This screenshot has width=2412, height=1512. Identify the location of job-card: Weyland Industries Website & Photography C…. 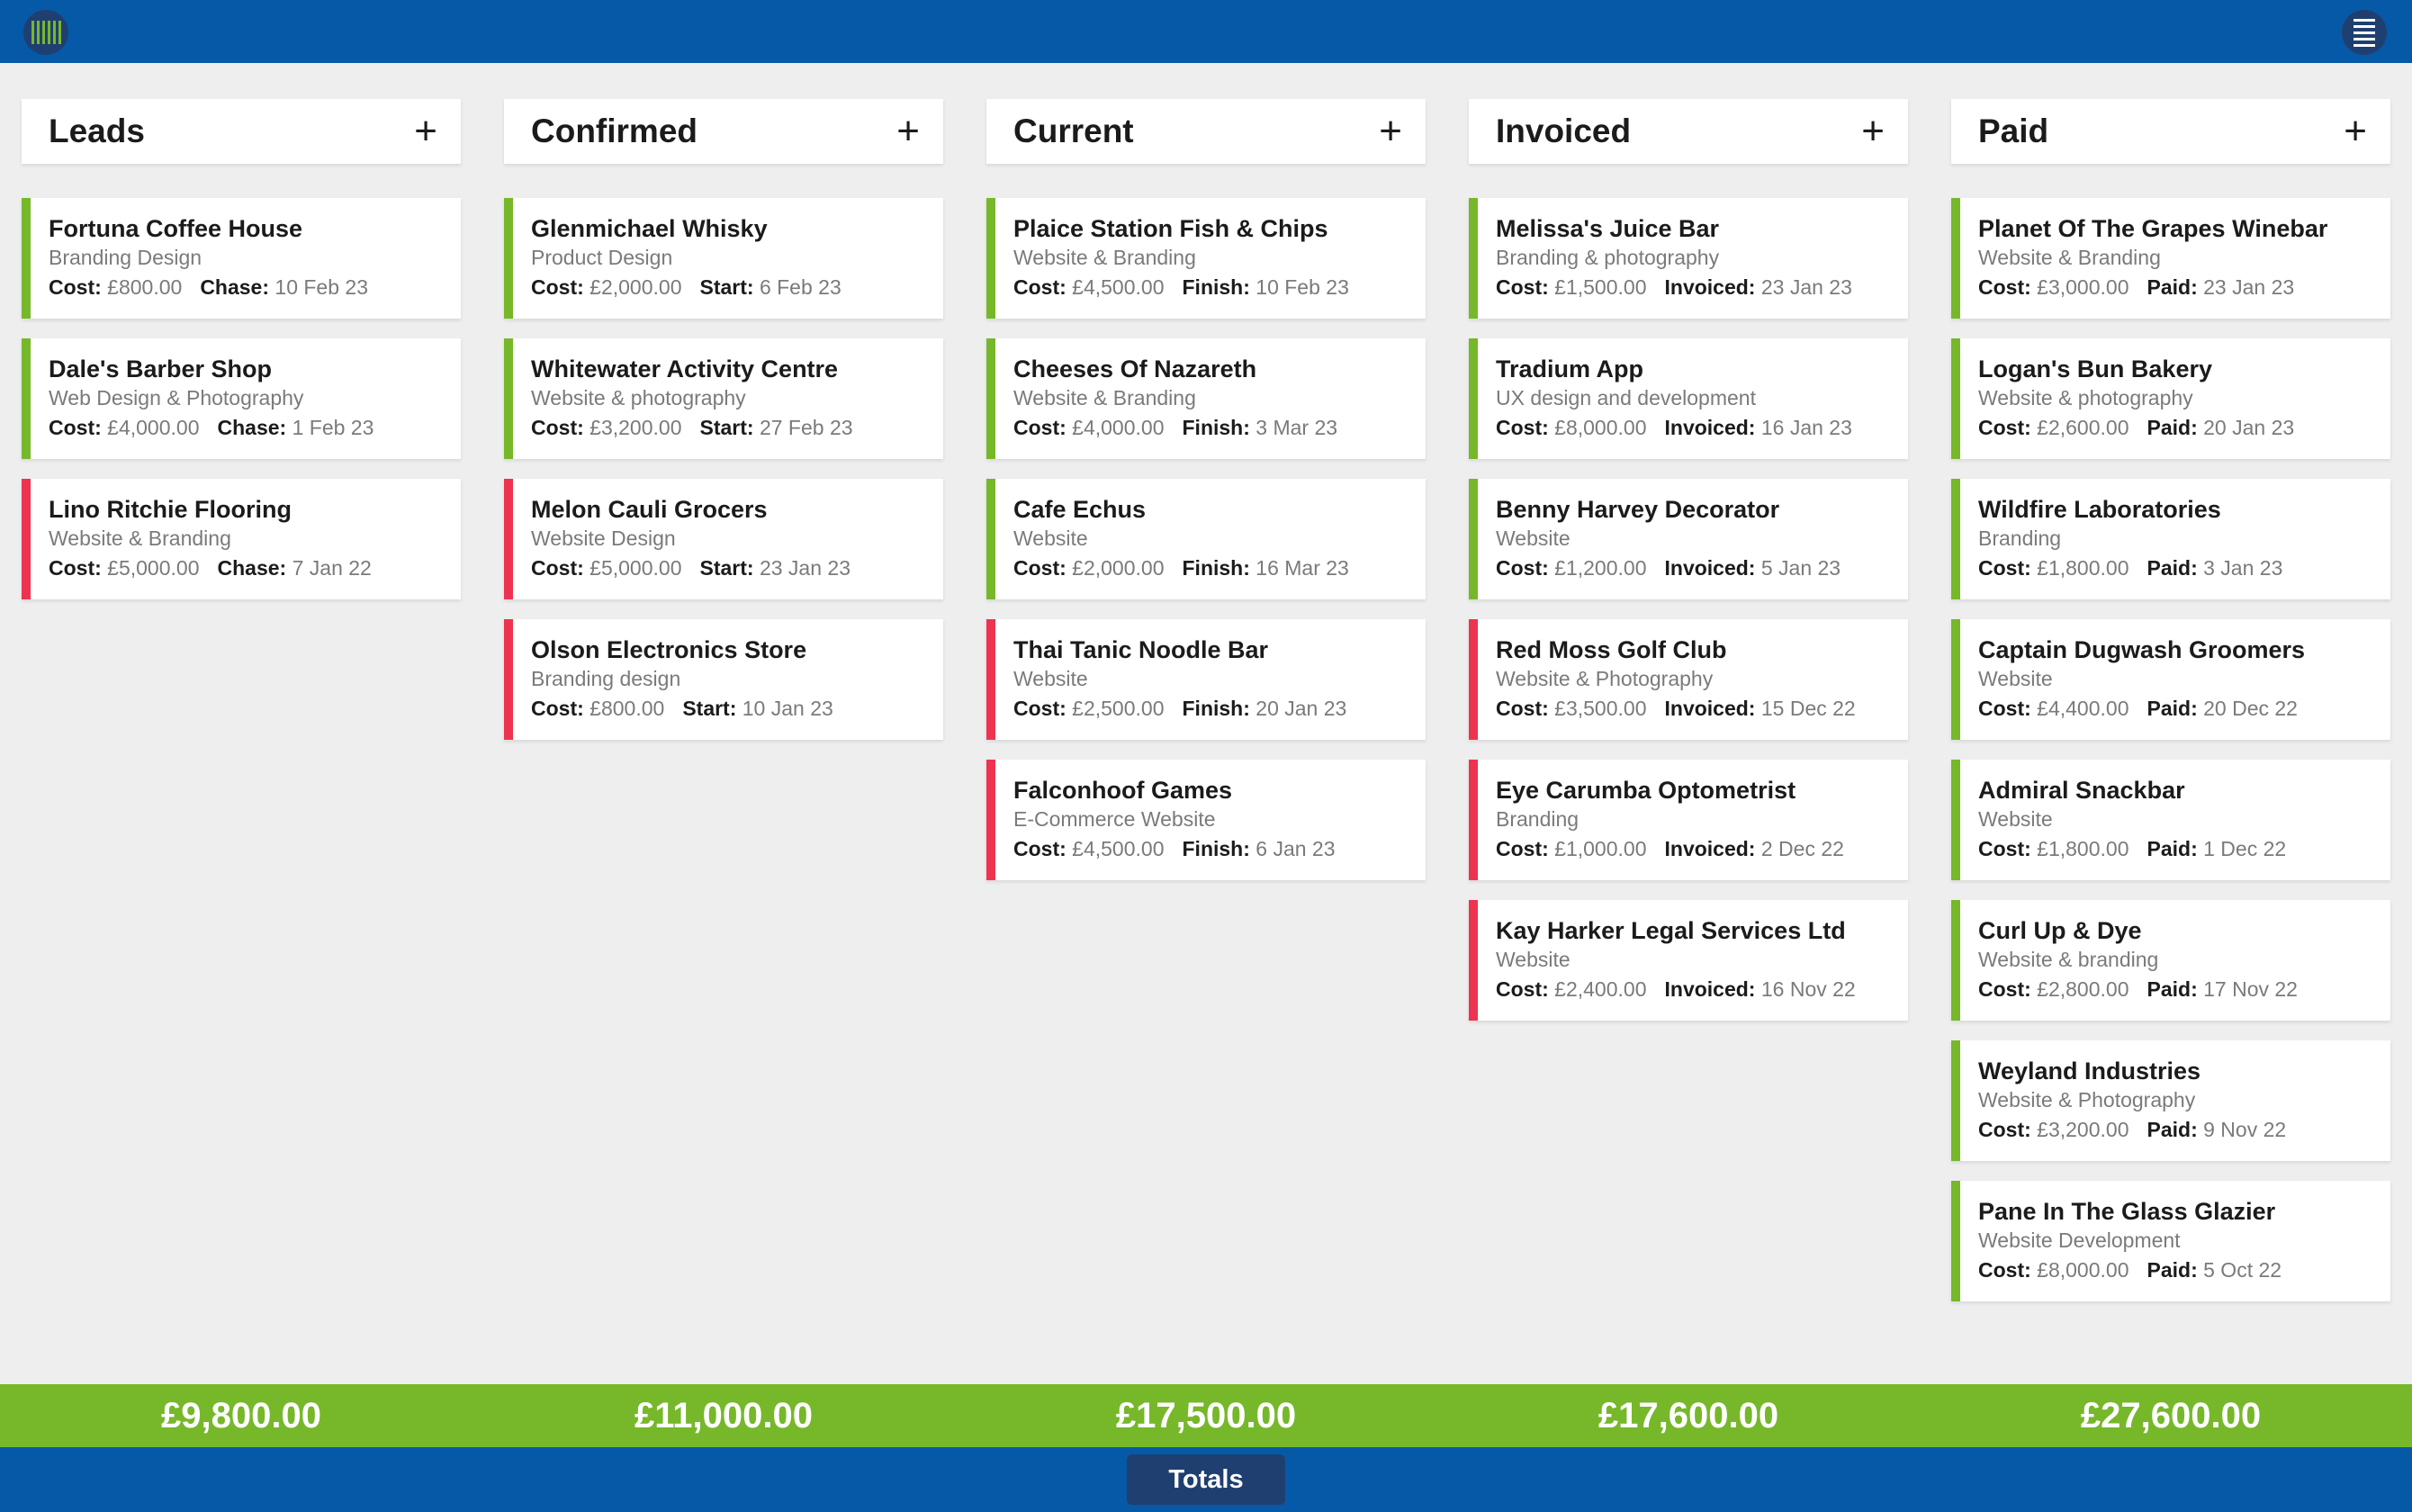
(2171, 1100).